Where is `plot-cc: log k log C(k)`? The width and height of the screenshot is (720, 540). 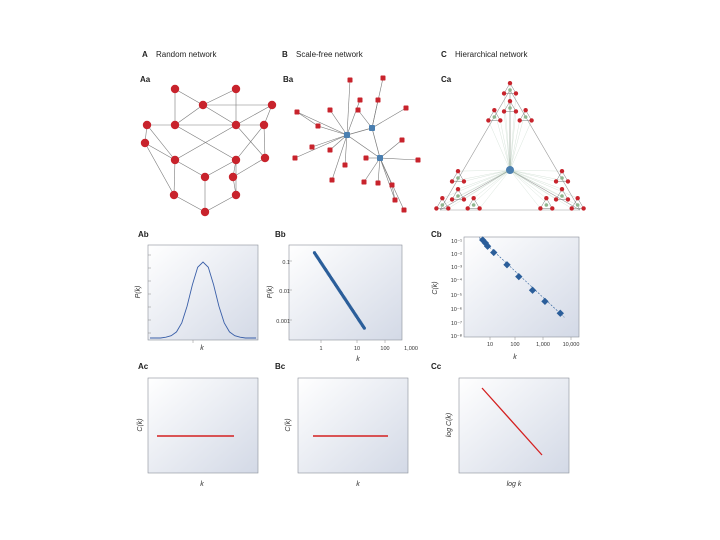
plot-cc: log k log C(k) is located at coordinates (508, 432).